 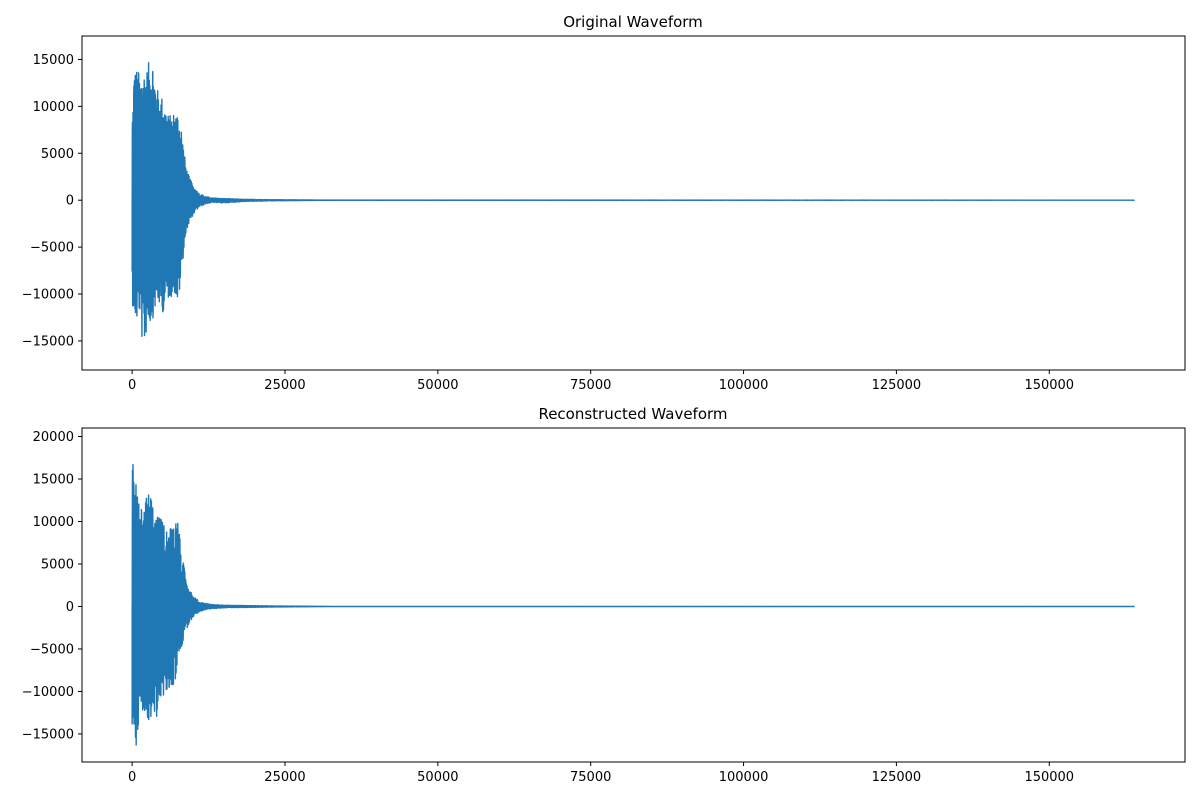 I want to click on y-tick-label: 20000, so click(x=53, y=437).